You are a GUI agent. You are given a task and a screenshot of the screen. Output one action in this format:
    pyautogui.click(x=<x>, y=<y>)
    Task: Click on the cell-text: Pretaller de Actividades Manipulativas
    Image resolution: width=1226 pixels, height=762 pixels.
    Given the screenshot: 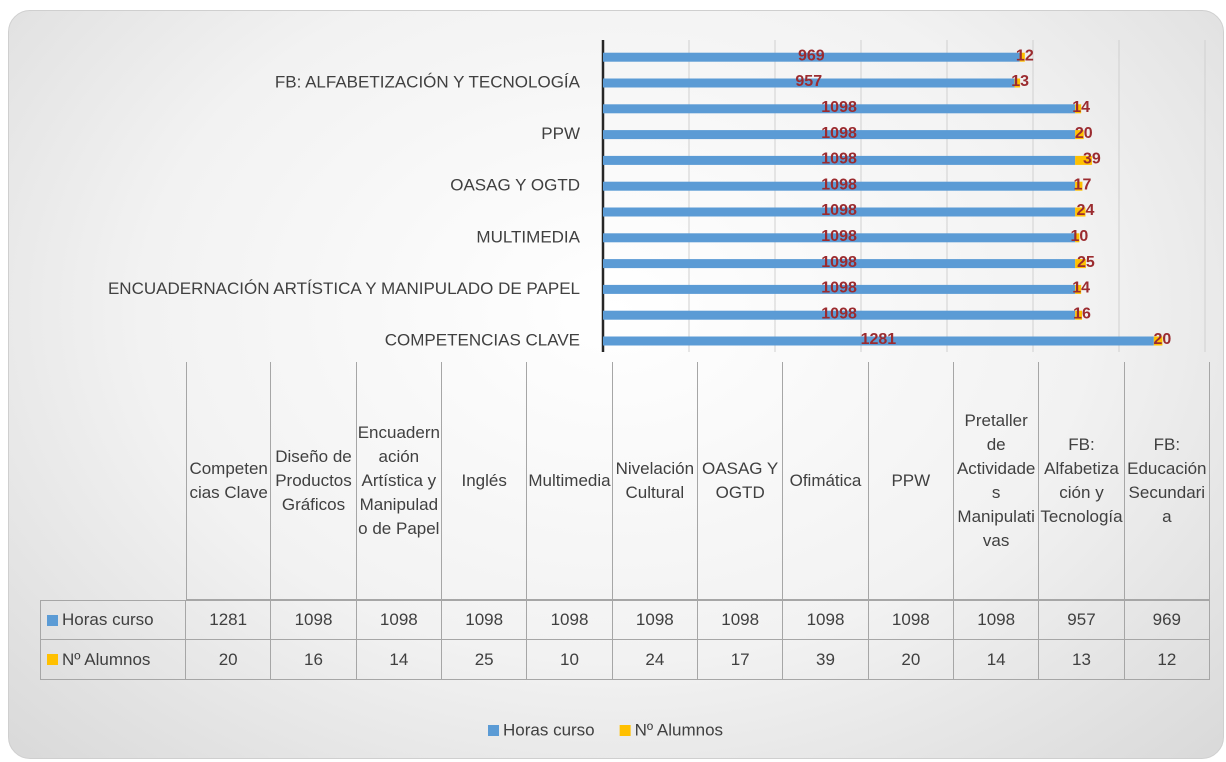 What is the action you would take?
    pyautogui.click(x=996, y=480)
    